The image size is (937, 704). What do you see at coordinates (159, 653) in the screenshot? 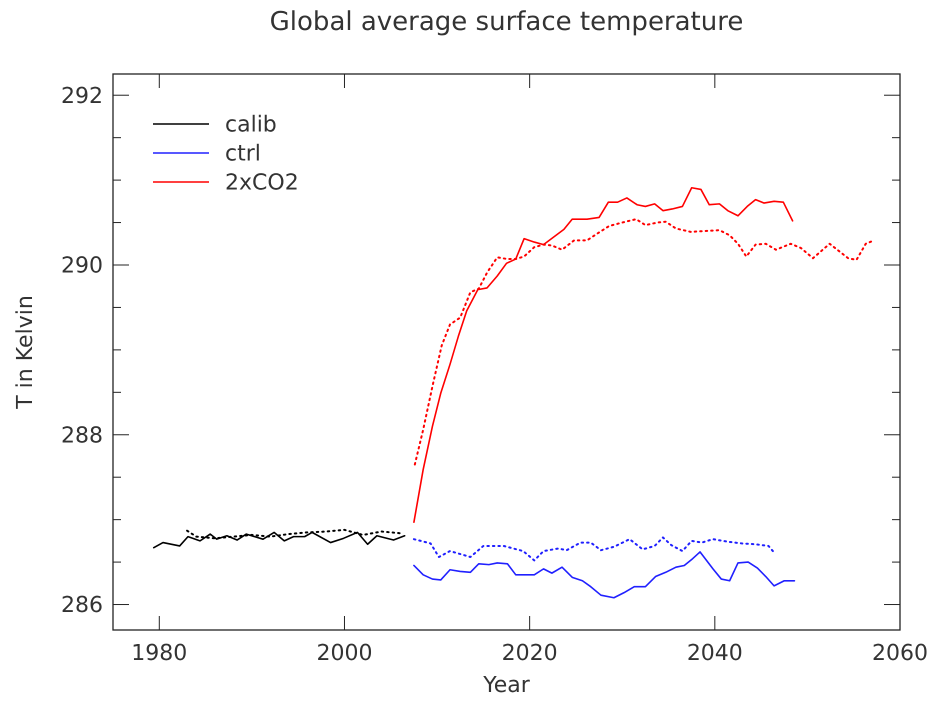
I see `x-tick-label: 1980` at bounding box center [159, 653].